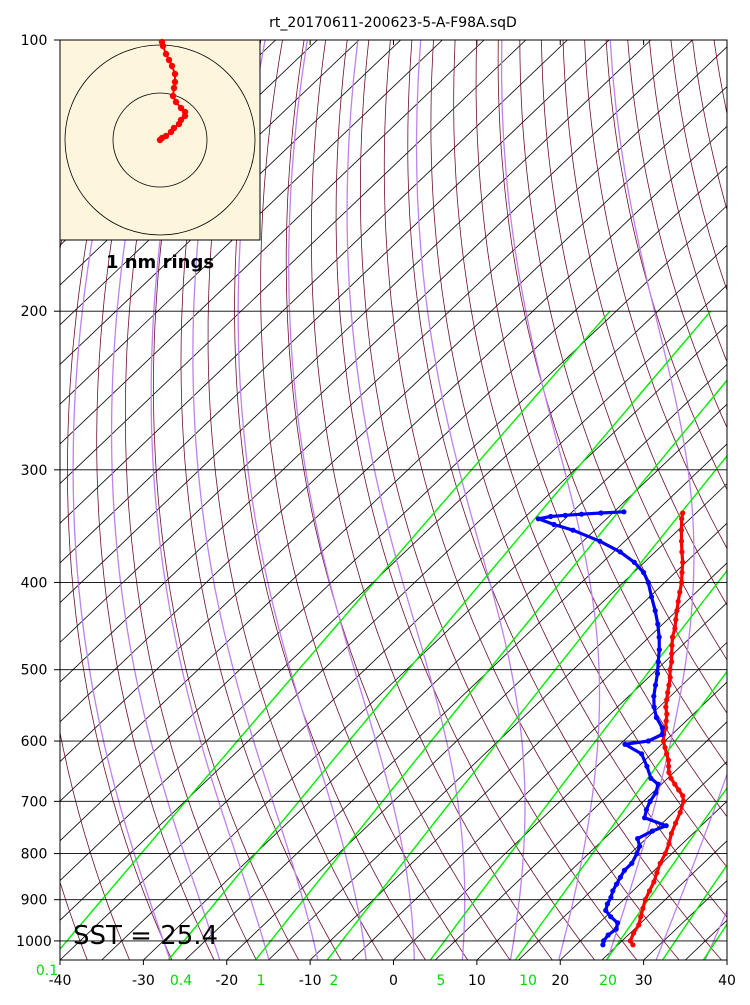 This screenshot has height=1005, width=750. Describe the element at coordinates (34, 671) in the screenshot. I see `pressure-tick-label: 500` at that location.